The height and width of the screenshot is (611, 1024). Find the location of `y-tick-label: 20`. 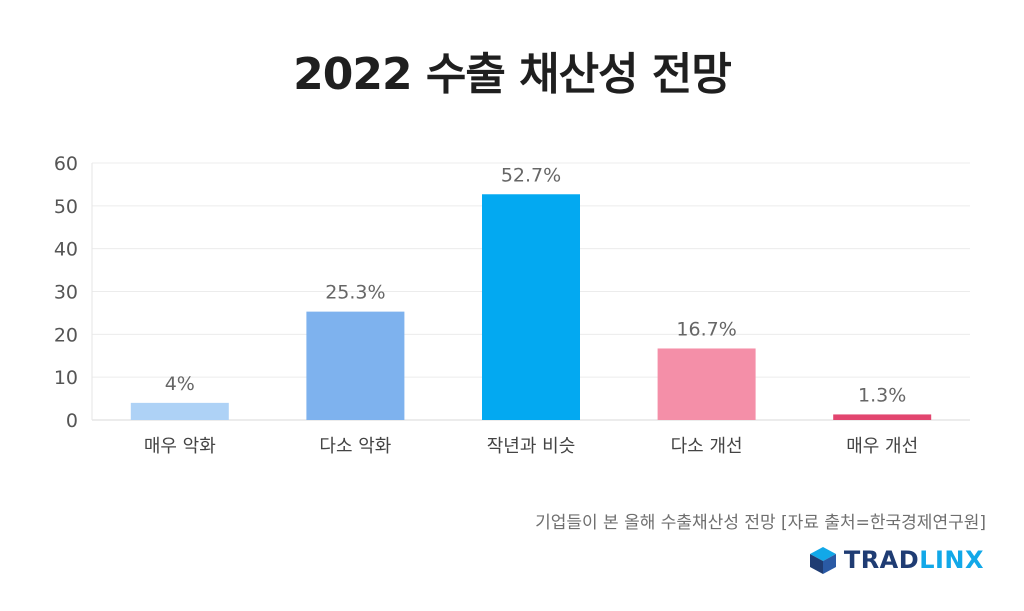

y-tick-label: 20 is located at coordinates (66, 335).